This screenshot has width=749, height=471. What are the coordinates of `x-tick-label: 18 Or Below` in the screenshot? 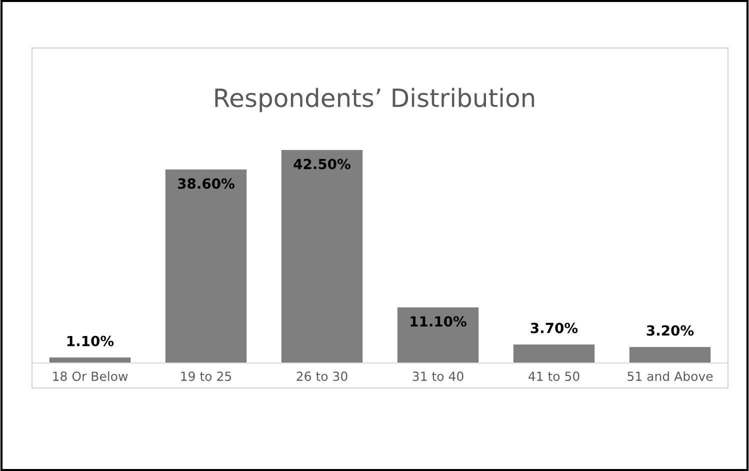 It's located at (90, 376).